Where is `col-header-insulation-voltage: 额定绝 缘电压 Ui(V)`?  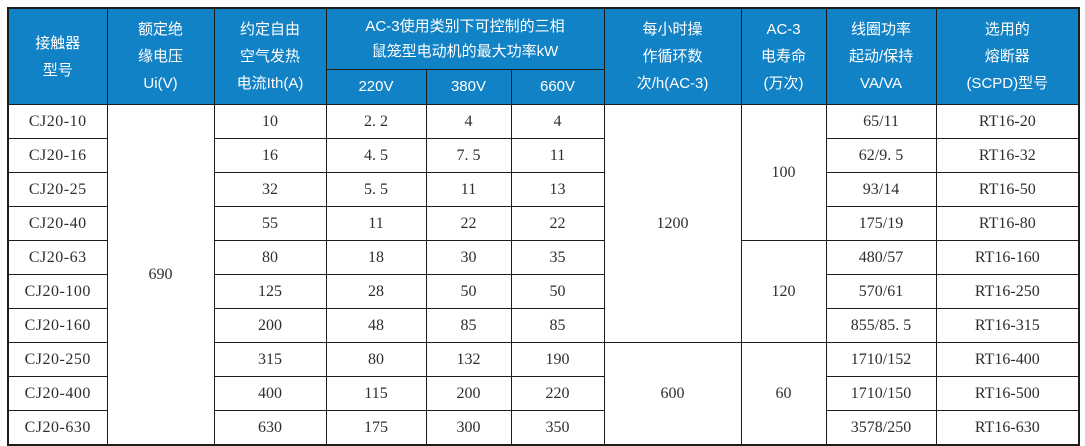
col-header-insulation-voltage: 额定绝 缘电压 Ui(V) is located at coordinates (160, 56).